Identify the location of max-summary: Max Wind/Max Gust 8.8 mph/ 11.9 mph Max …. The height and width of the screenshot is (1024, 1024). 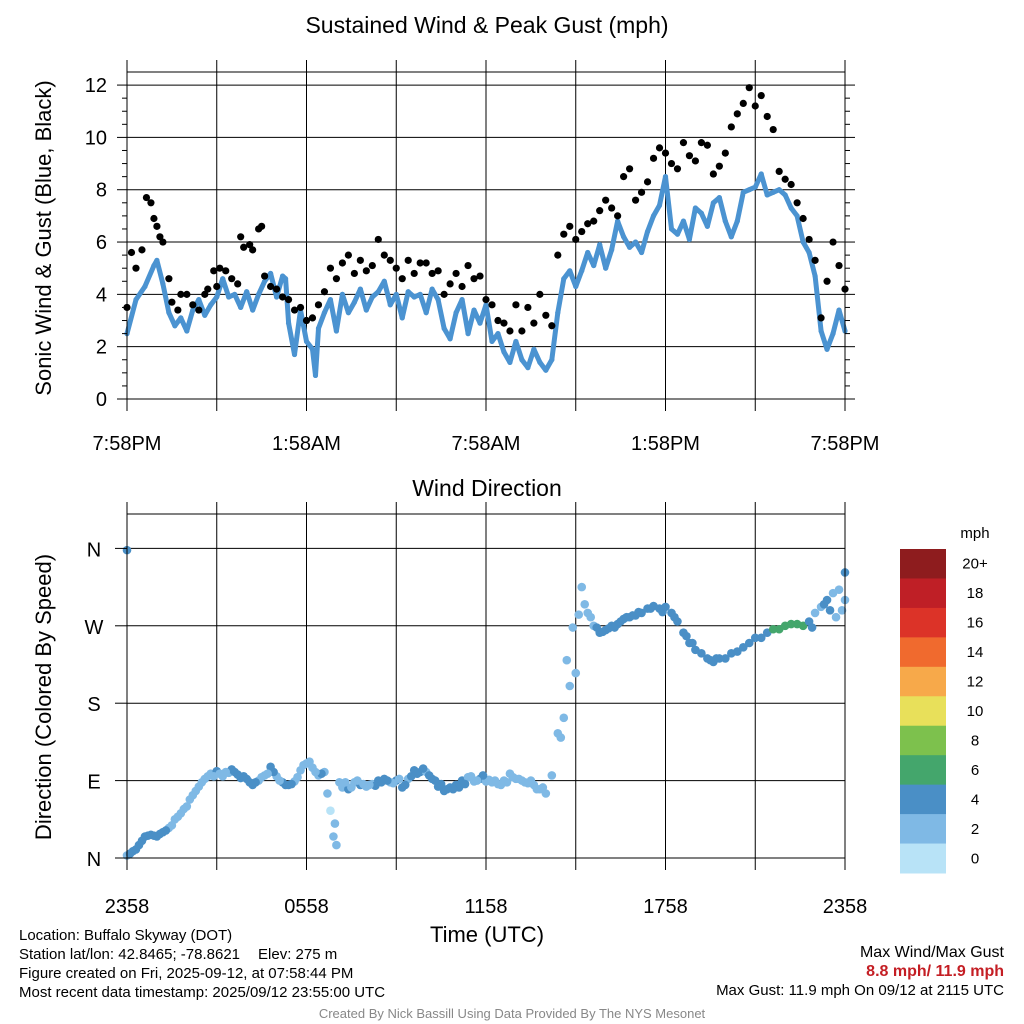
(860, 971).